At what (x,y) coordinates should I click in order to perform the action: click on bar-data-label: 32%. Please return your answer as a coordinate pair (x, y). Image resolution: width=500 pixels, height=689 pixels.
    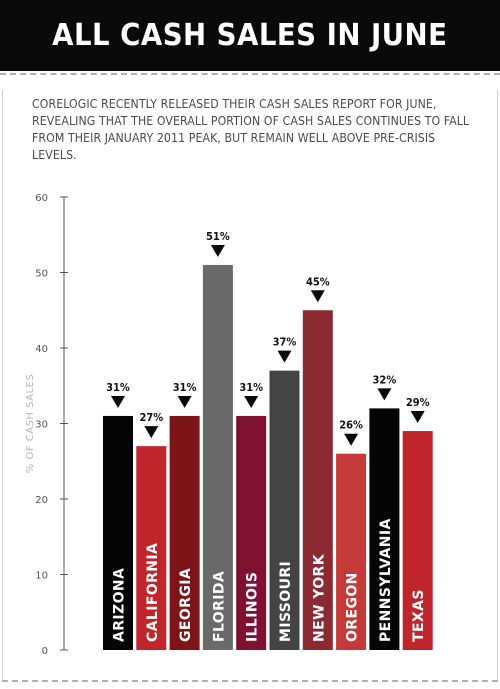
    Looking at the image, I should click on (385, 379).